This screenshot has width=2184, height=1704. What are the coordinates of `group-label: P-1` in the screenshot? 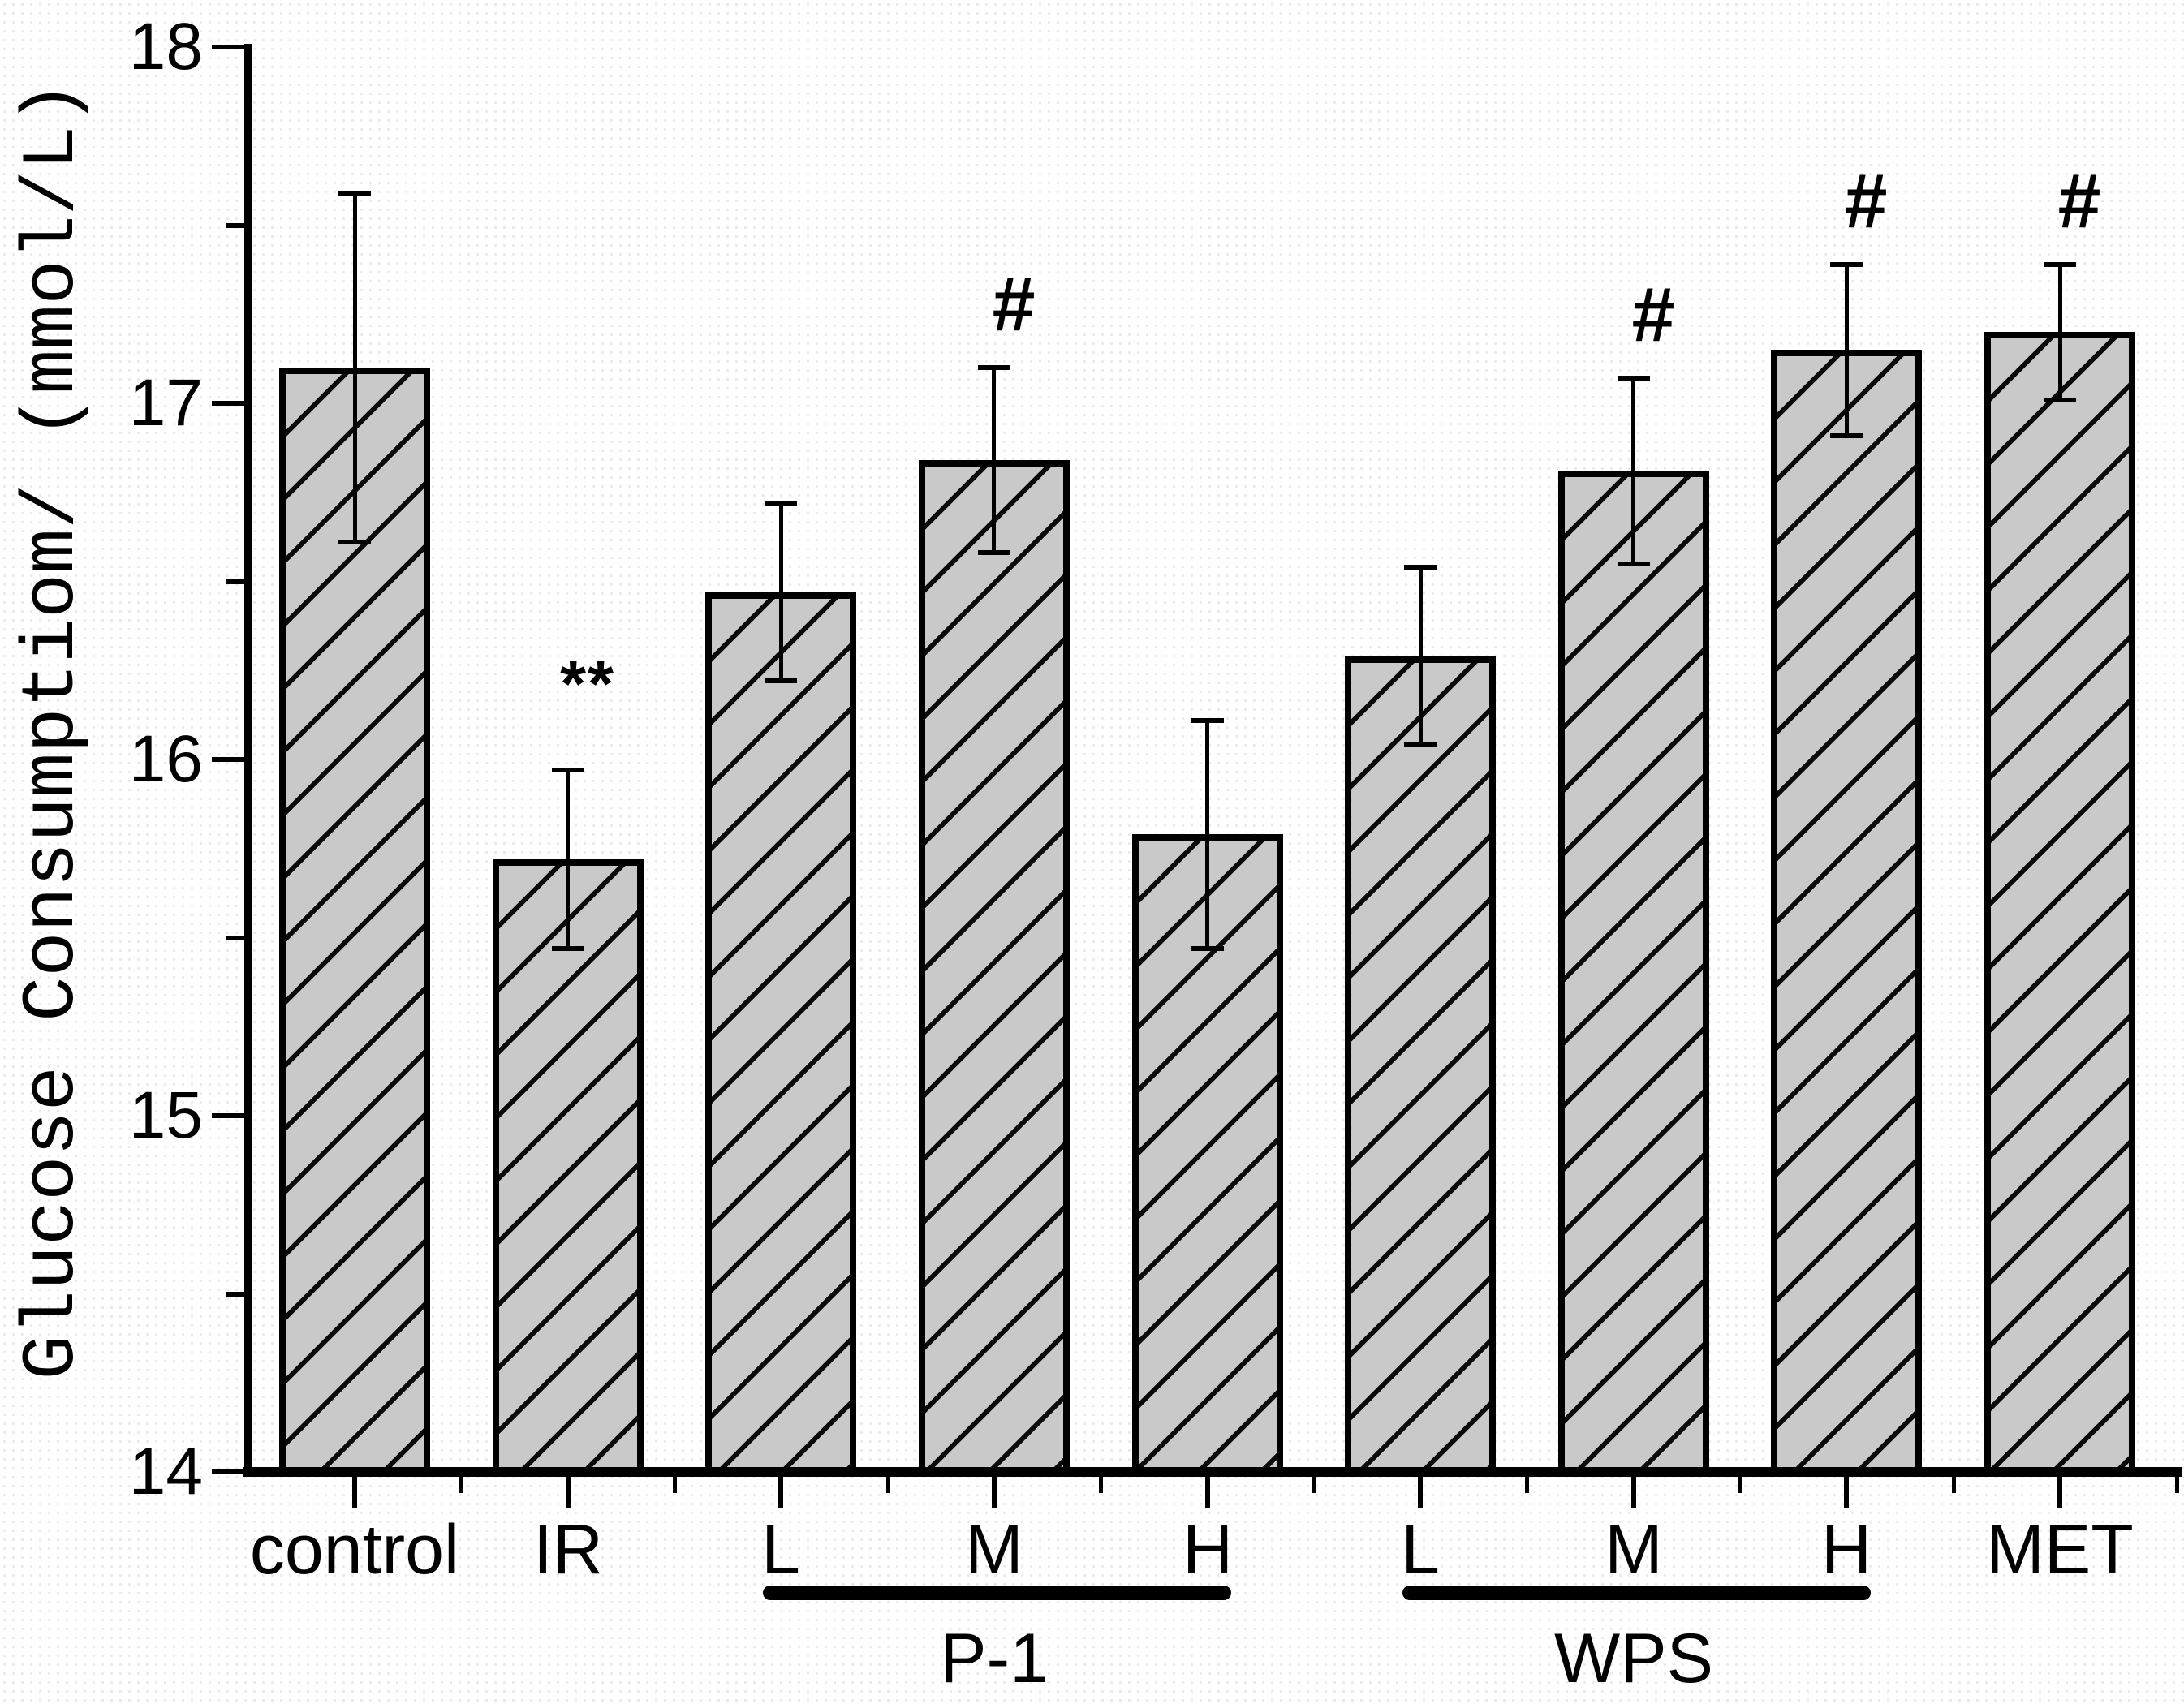 It's located at (995, 1659).